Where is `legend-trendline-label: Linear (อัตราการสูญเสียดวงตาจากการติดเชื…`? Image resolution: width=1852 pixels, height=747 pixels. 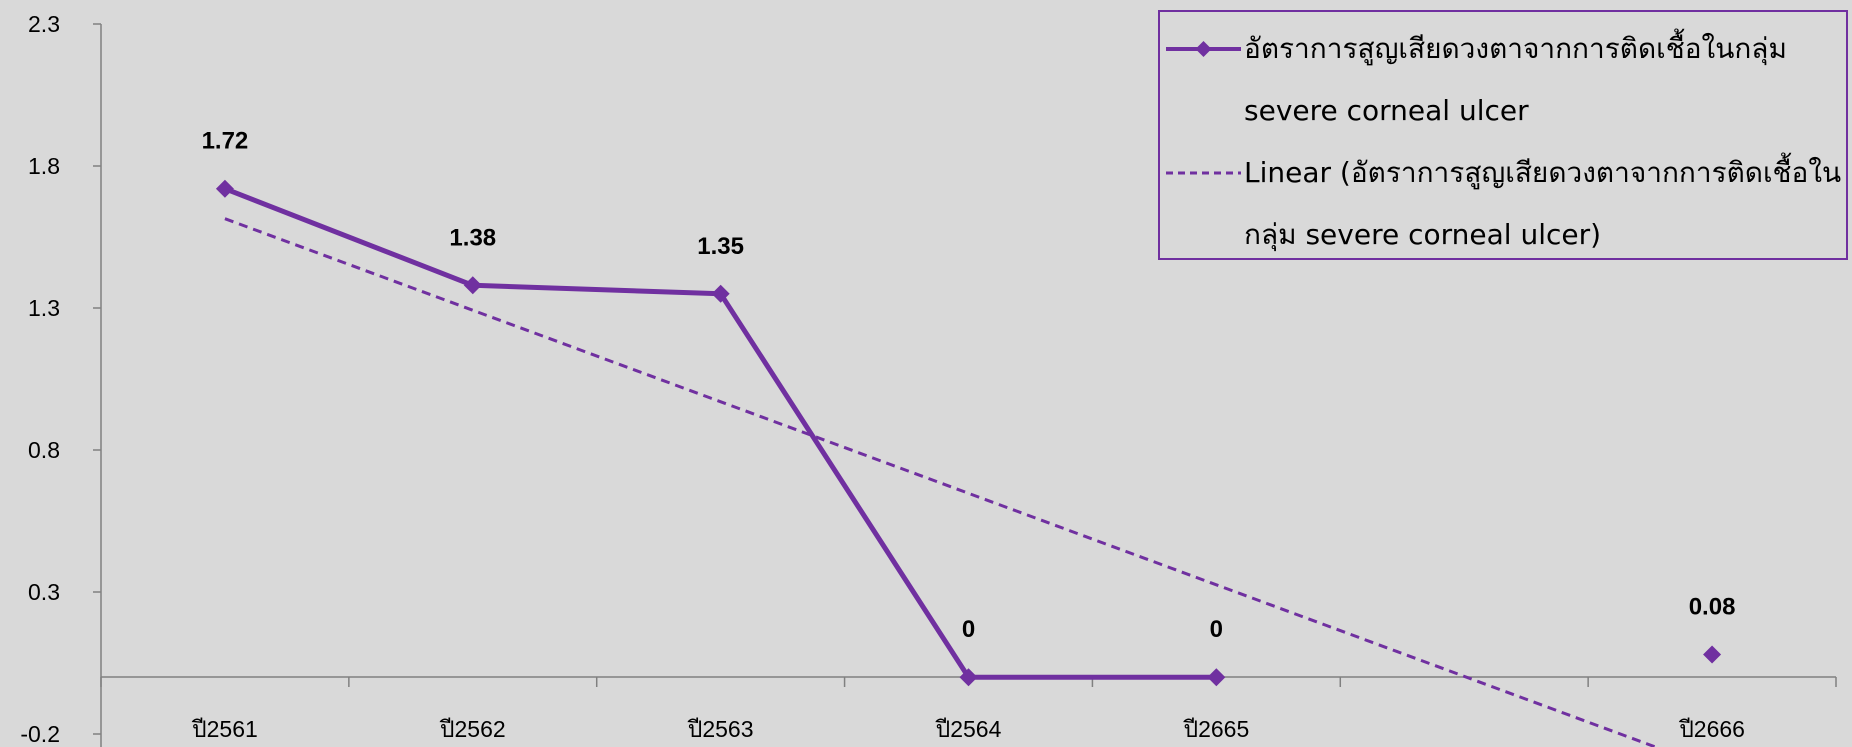
legend-trendline-label: Linear (อัตราการสูญเสียดวงตาจากการติดเชื… is located at coordinates (1543, 203).